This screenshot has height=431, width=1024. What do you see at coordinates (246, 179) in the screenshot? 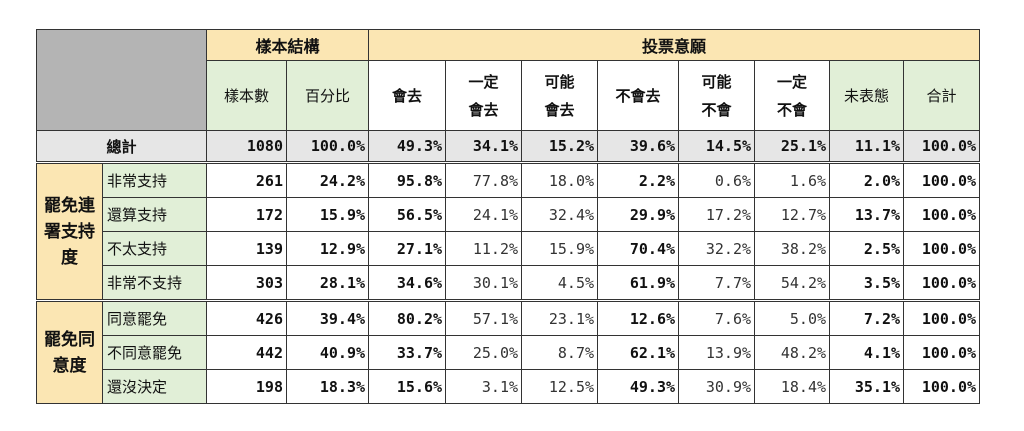
I see `table-cell: 261` at bounding box center [246, 179].